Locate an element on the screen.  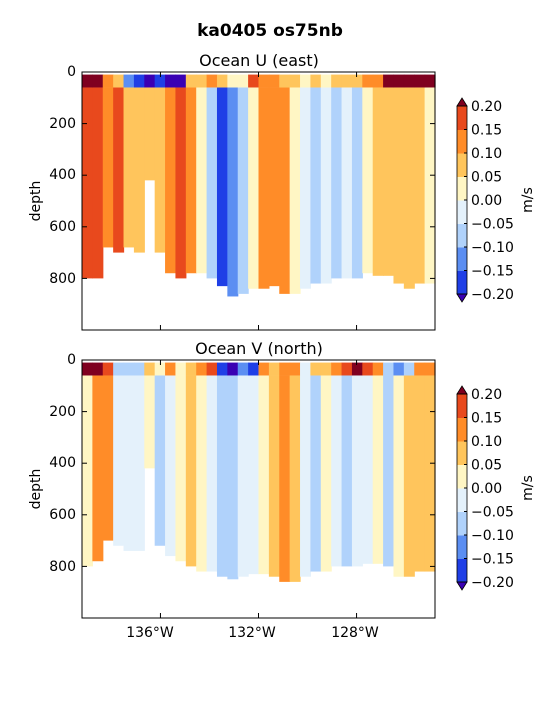
x-tick-label: 136°W is located at coordinates (150, 633).